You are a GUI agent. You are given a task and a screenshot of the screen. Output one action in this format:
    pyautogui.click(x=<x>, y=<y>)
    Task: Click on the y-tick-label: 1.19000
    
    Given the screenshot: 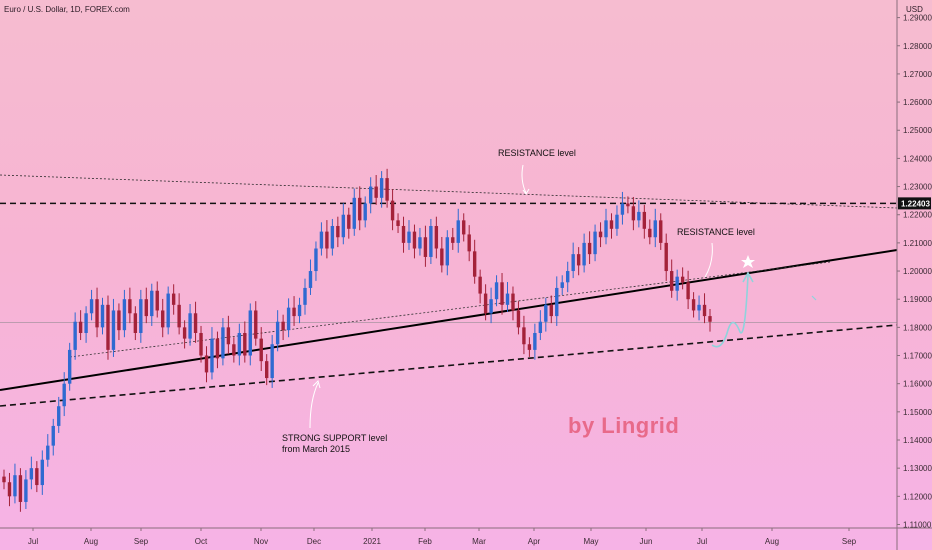 What is the action you would take?
    pyautogui.click(x=917, y=299)
    